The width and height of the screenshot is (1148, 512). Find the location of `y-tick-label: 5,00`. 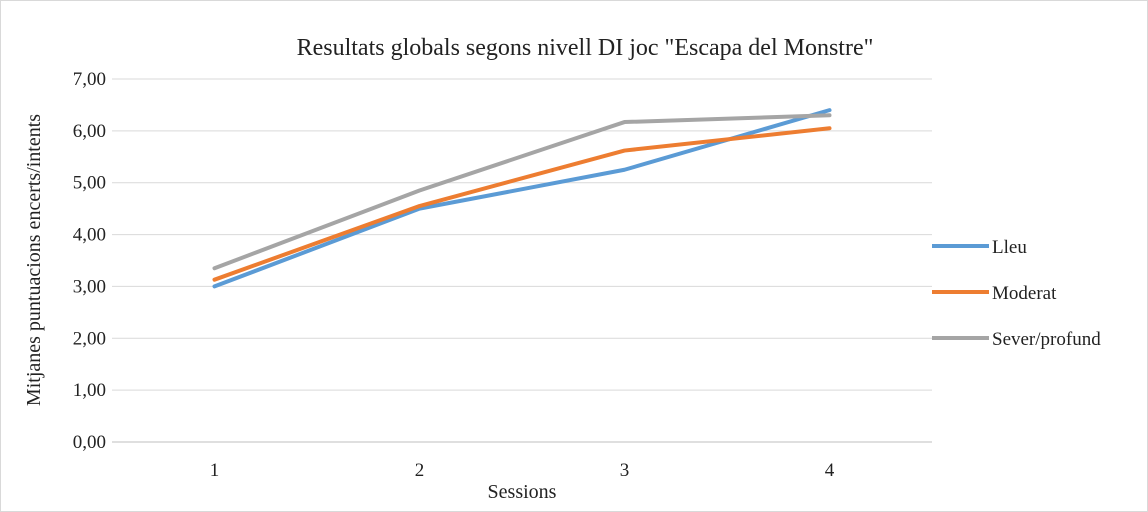

y-tick-label: 5,00 is located at coordinates (89, 183).